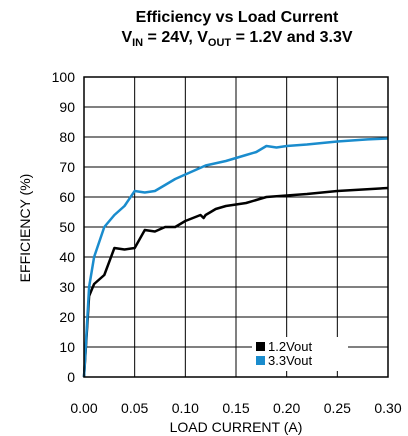  Describe the element at coordinates (67, 257) in the screenshot. I see `y-tick-label: 40` at that location.